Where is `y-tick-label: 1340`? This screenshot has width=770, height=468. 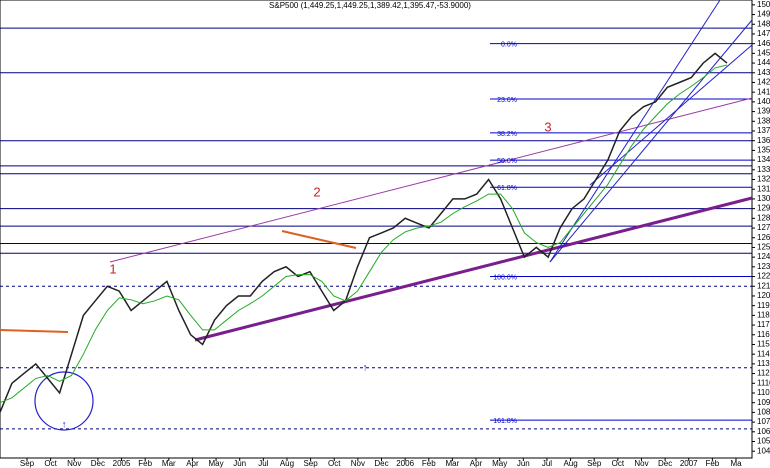 y-tick-label: 1340 is located at coordinates (763, 159).